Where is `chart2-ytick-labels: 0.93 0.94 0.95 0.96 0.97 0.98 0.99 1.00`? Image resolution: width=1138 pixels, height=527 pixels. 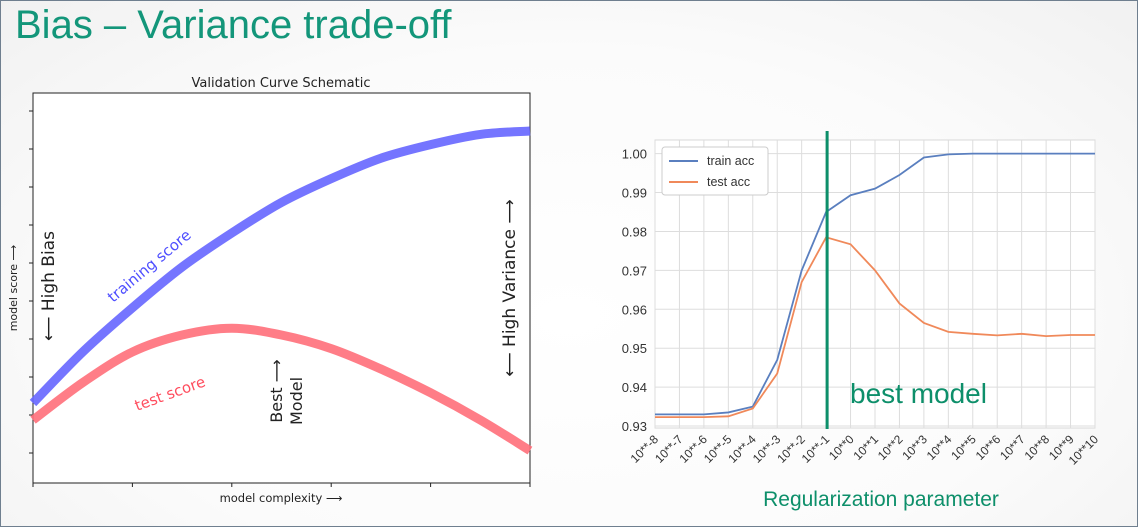
chart2-ytick-labels: 0.93 0.94 0.95 0.96 0.97 0.98 0.99 1.00 is located at coordinates (634, 290).